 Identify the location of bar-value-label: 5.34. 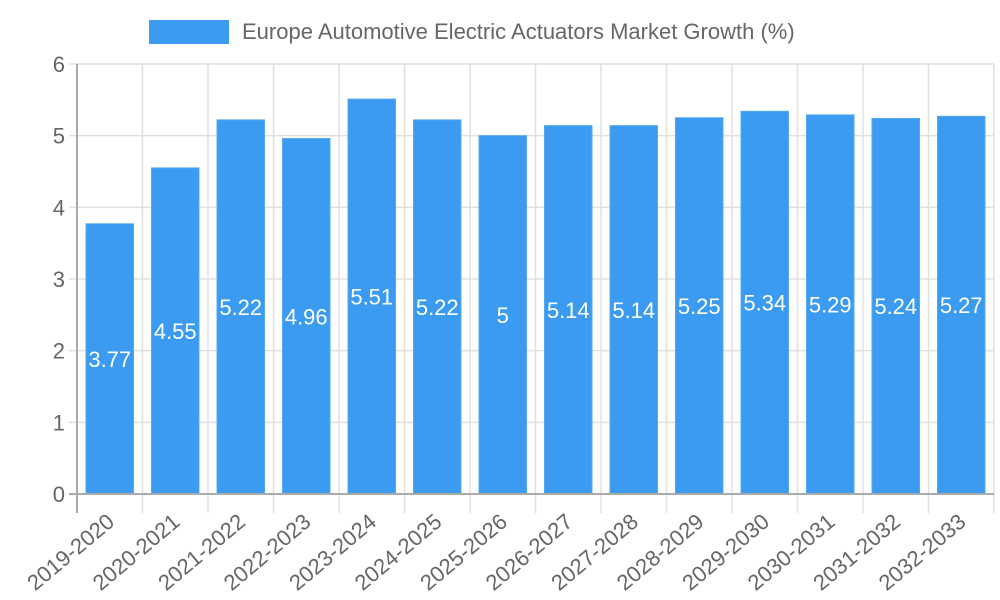
(764, 303).